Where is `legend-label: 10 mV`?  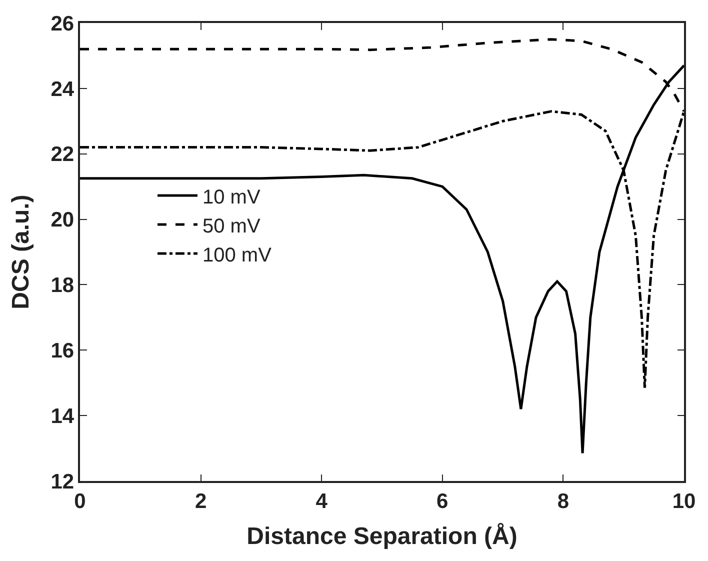
legend-label: 10 mV is located at coordinates (231, 197).